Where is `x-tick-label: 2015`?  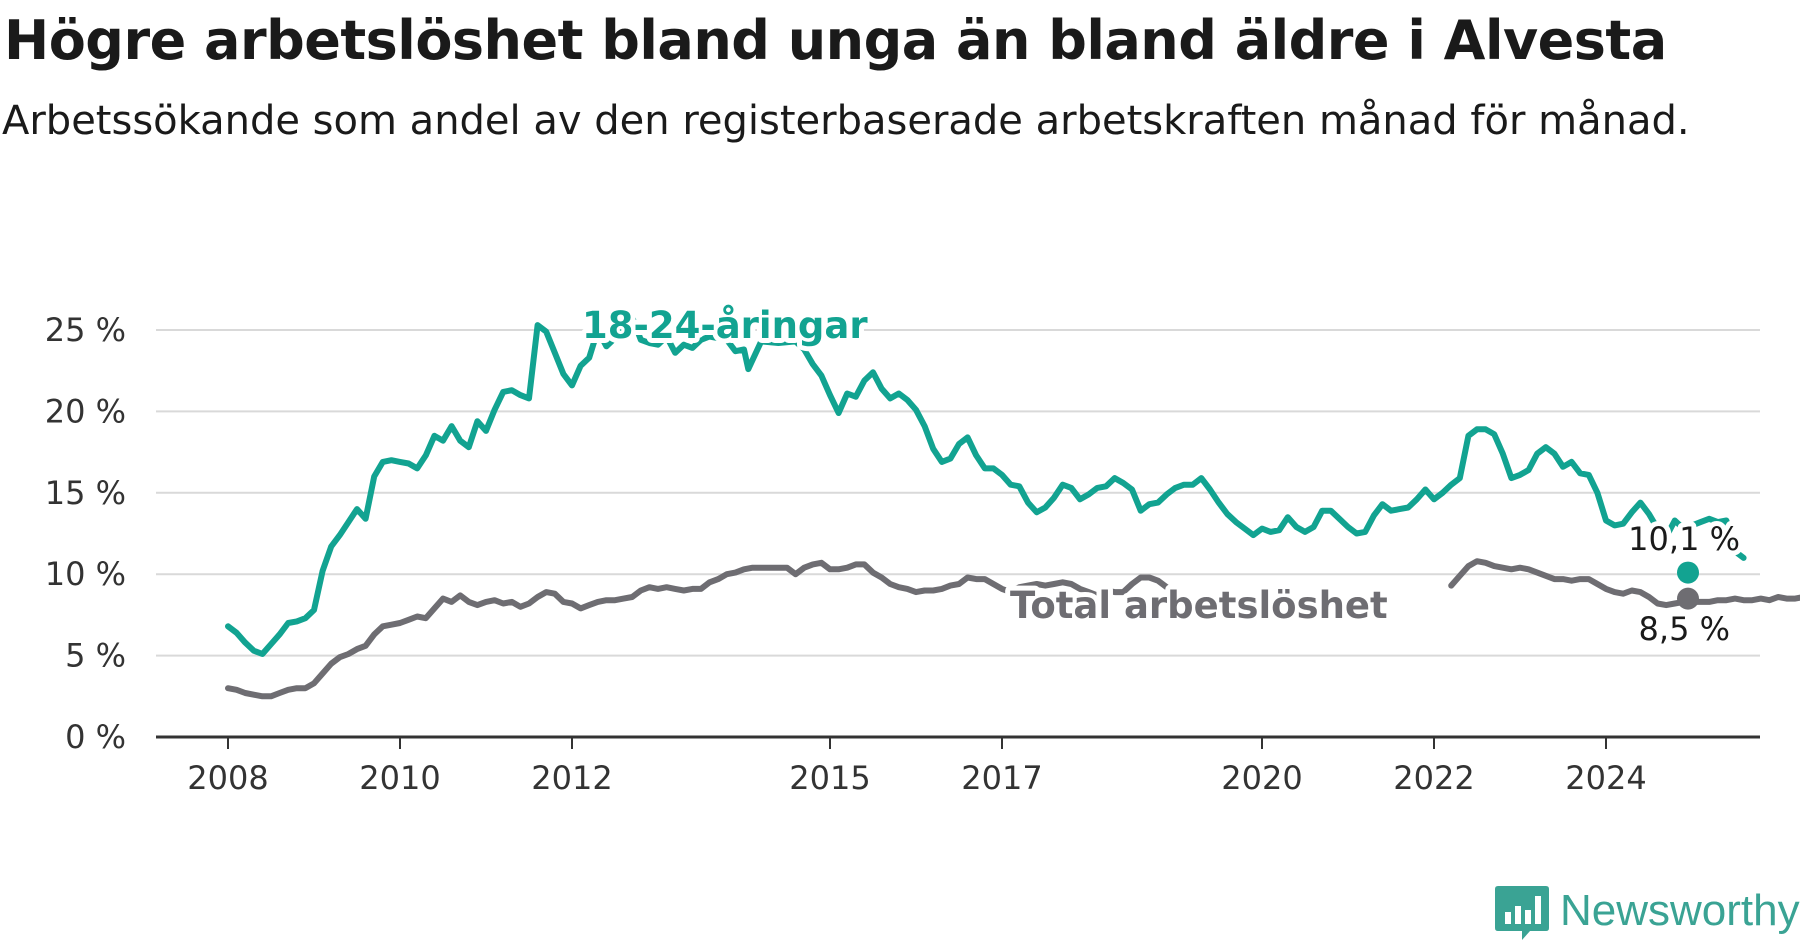
x-tick-label: 2015 is located at coordinates (829, 778).